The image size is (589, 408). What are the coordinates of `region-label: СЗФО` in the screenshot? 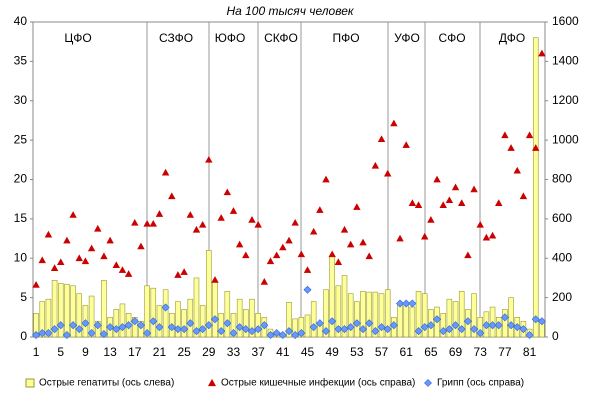 It's located at (176, 38).